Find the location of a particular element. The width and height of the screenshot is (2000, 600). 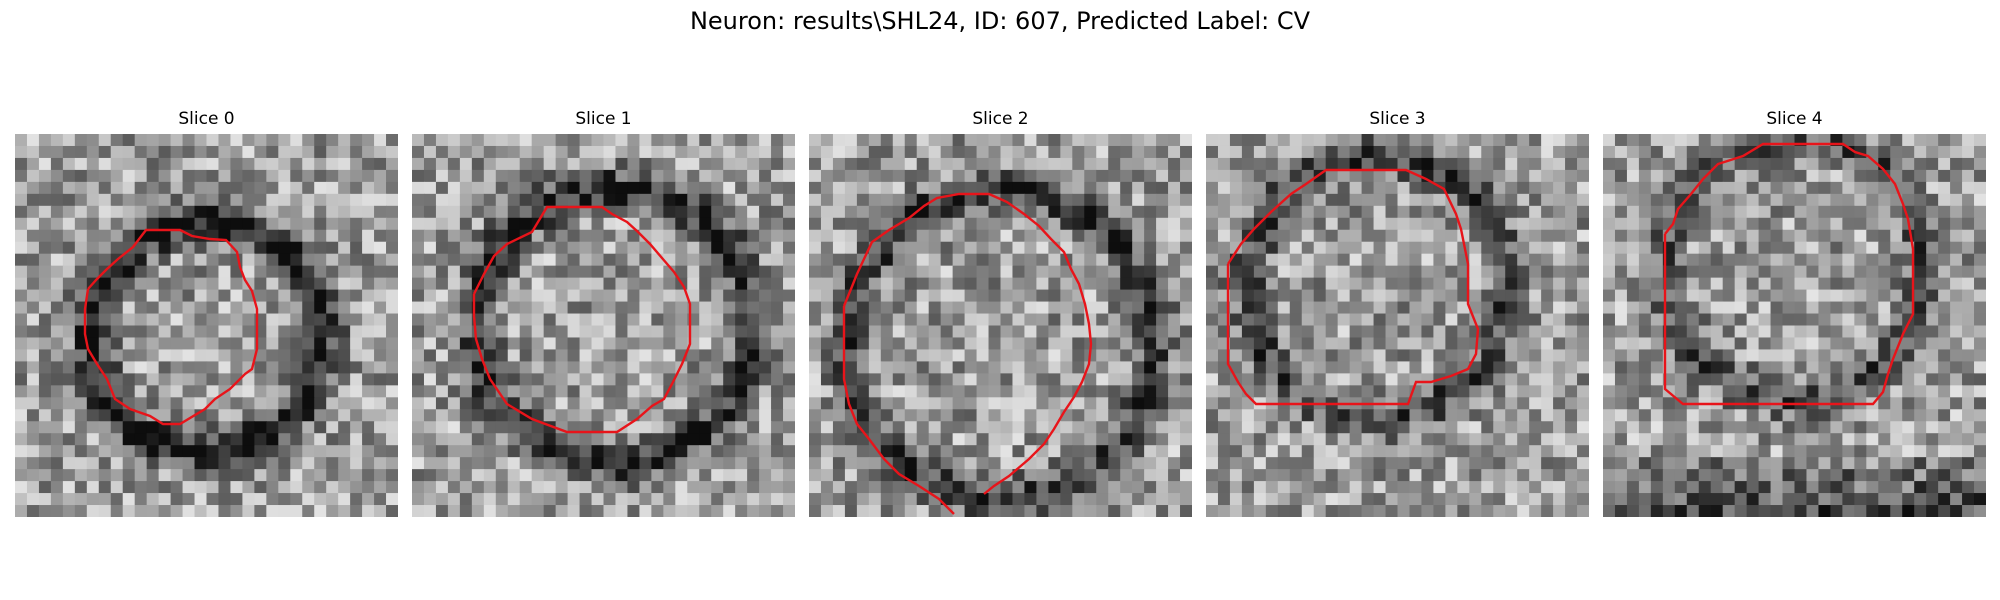

slice-title: Slice 3 is located at coordinates (1397, 119).